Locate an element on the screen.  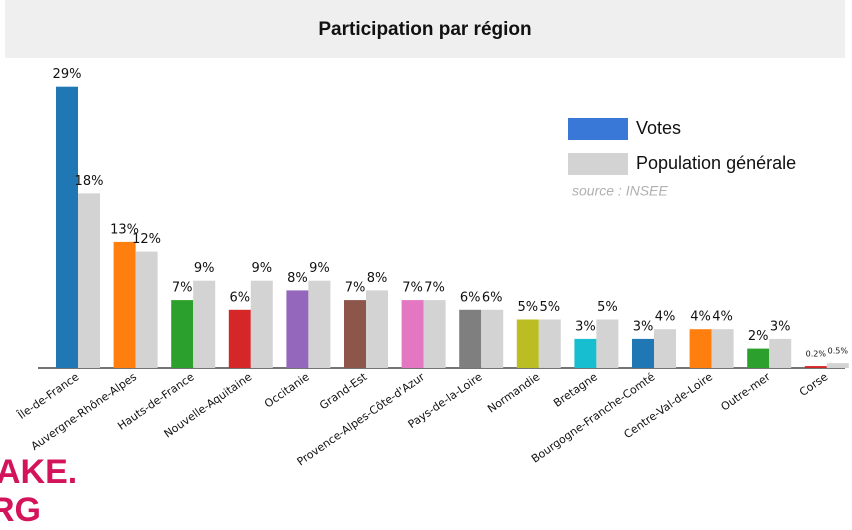
data-label: 2% is located at coordinates (758, 336).